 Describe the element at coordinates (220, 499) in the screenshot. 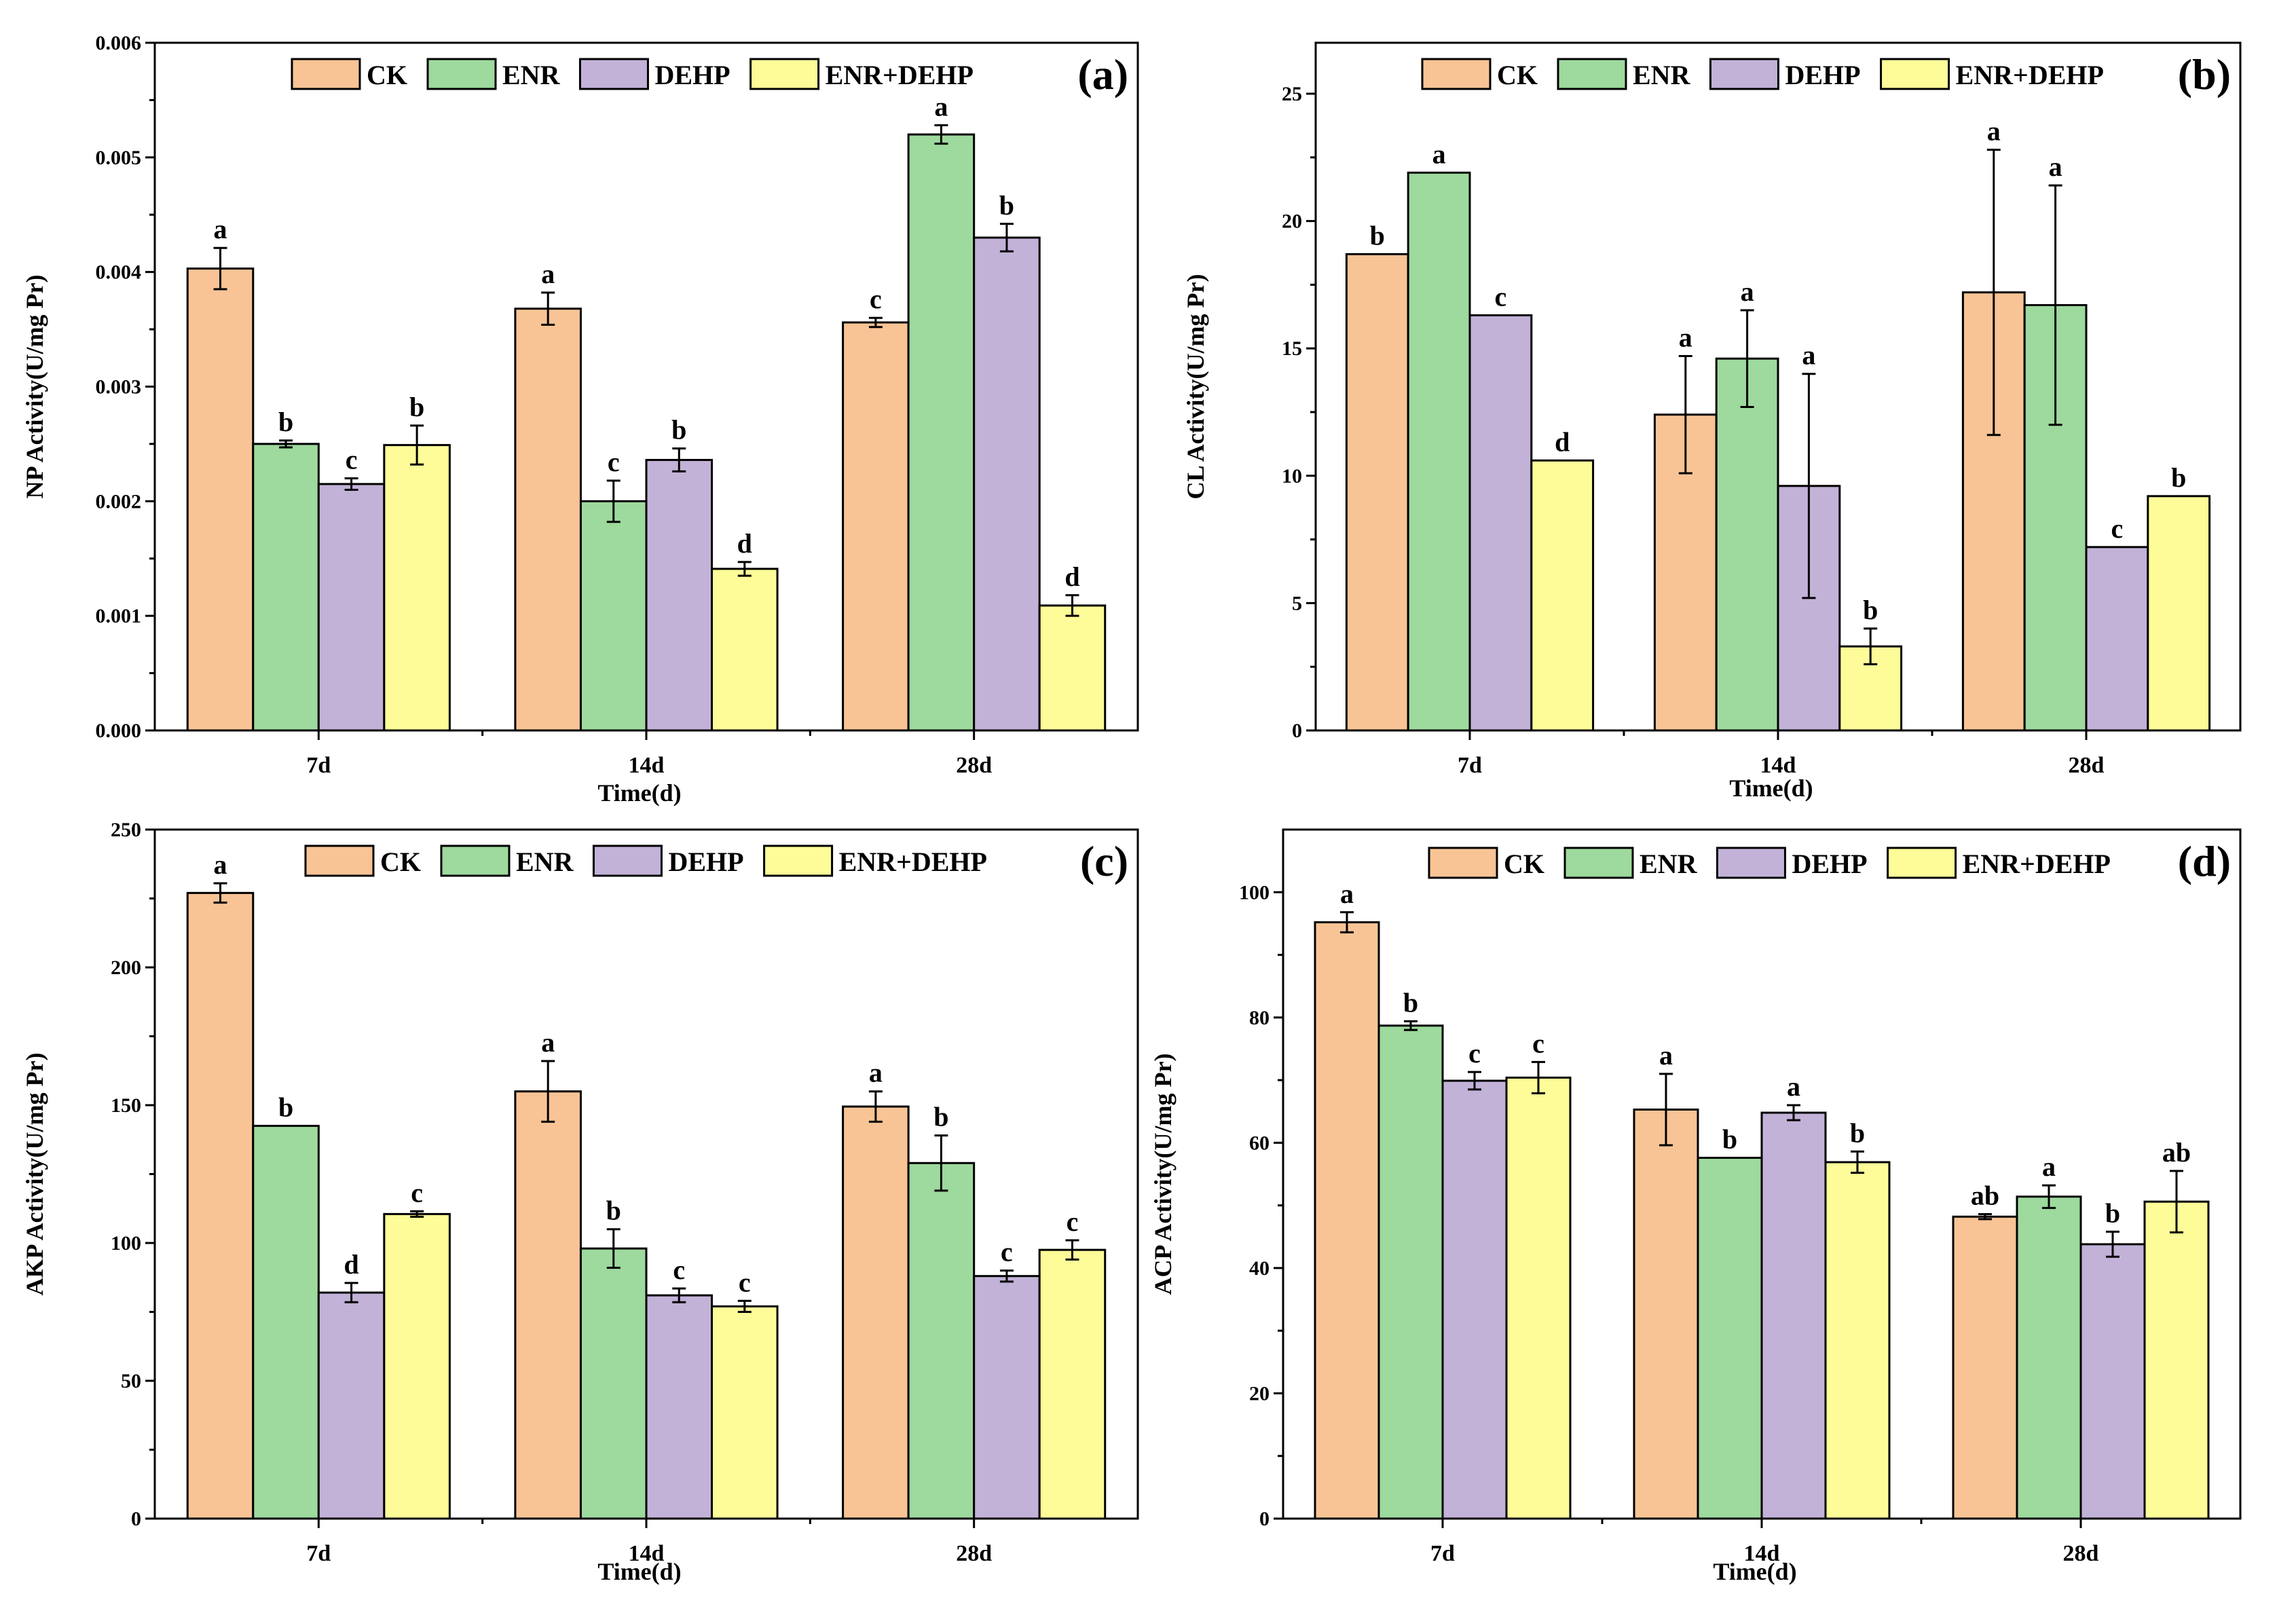

I see `bar-ck-7d` at that location.